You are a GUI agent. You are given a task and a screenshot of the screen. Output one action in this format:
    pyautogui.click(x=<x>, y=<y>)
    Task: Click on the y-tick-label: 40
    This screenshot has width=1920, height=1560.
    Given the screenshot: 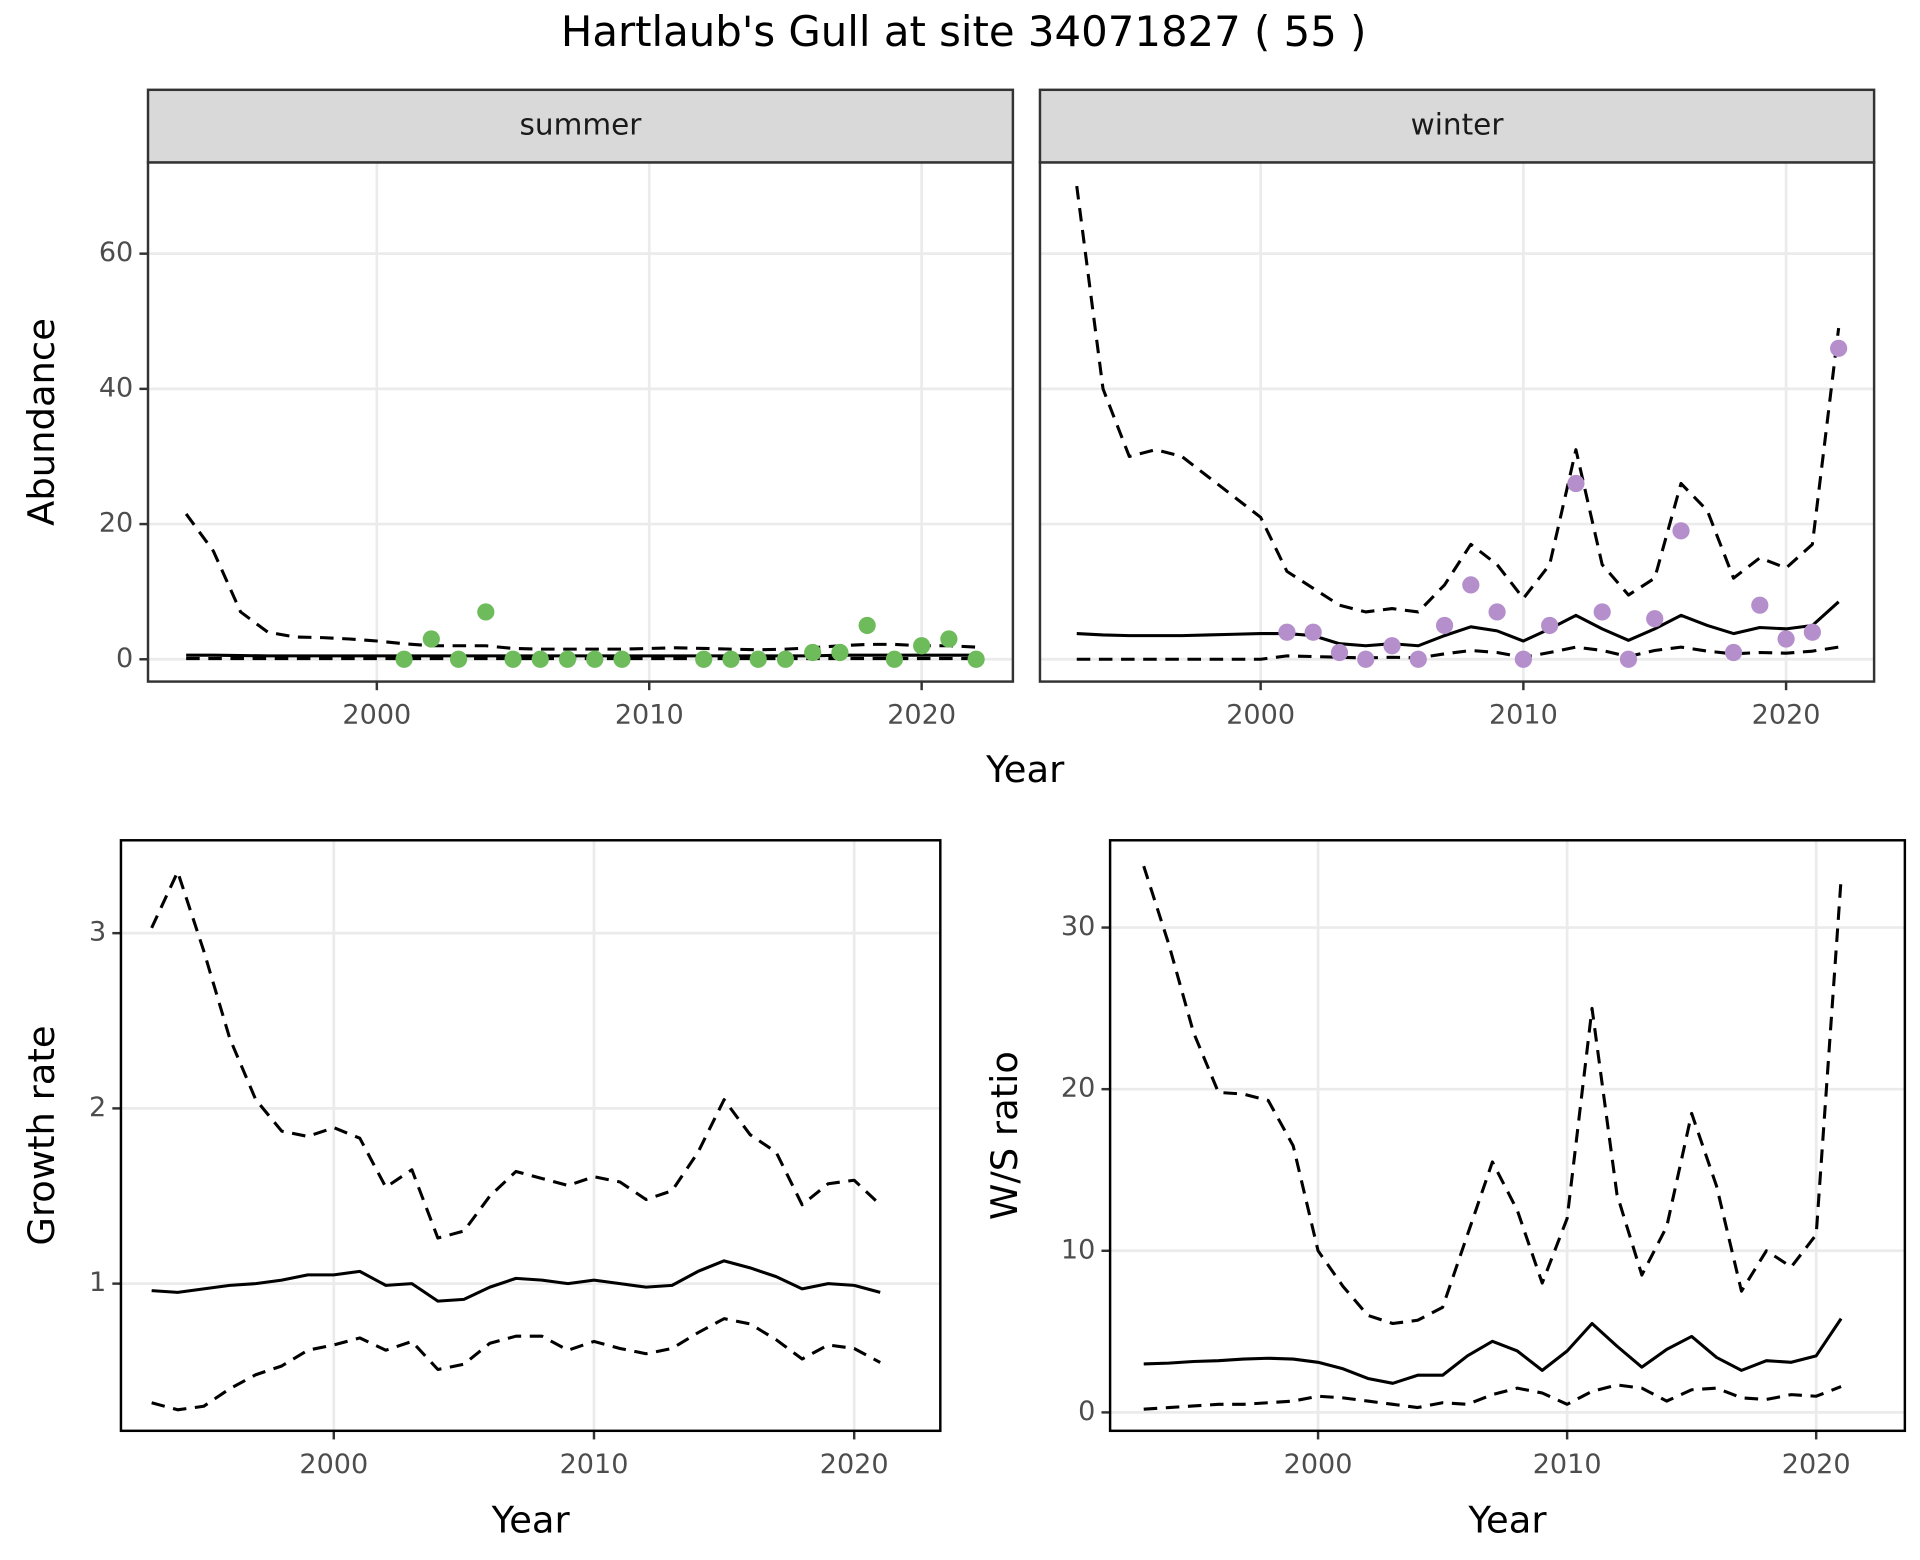 What is the action you would take?
    pyautogui.click(x=116, y=387)
    